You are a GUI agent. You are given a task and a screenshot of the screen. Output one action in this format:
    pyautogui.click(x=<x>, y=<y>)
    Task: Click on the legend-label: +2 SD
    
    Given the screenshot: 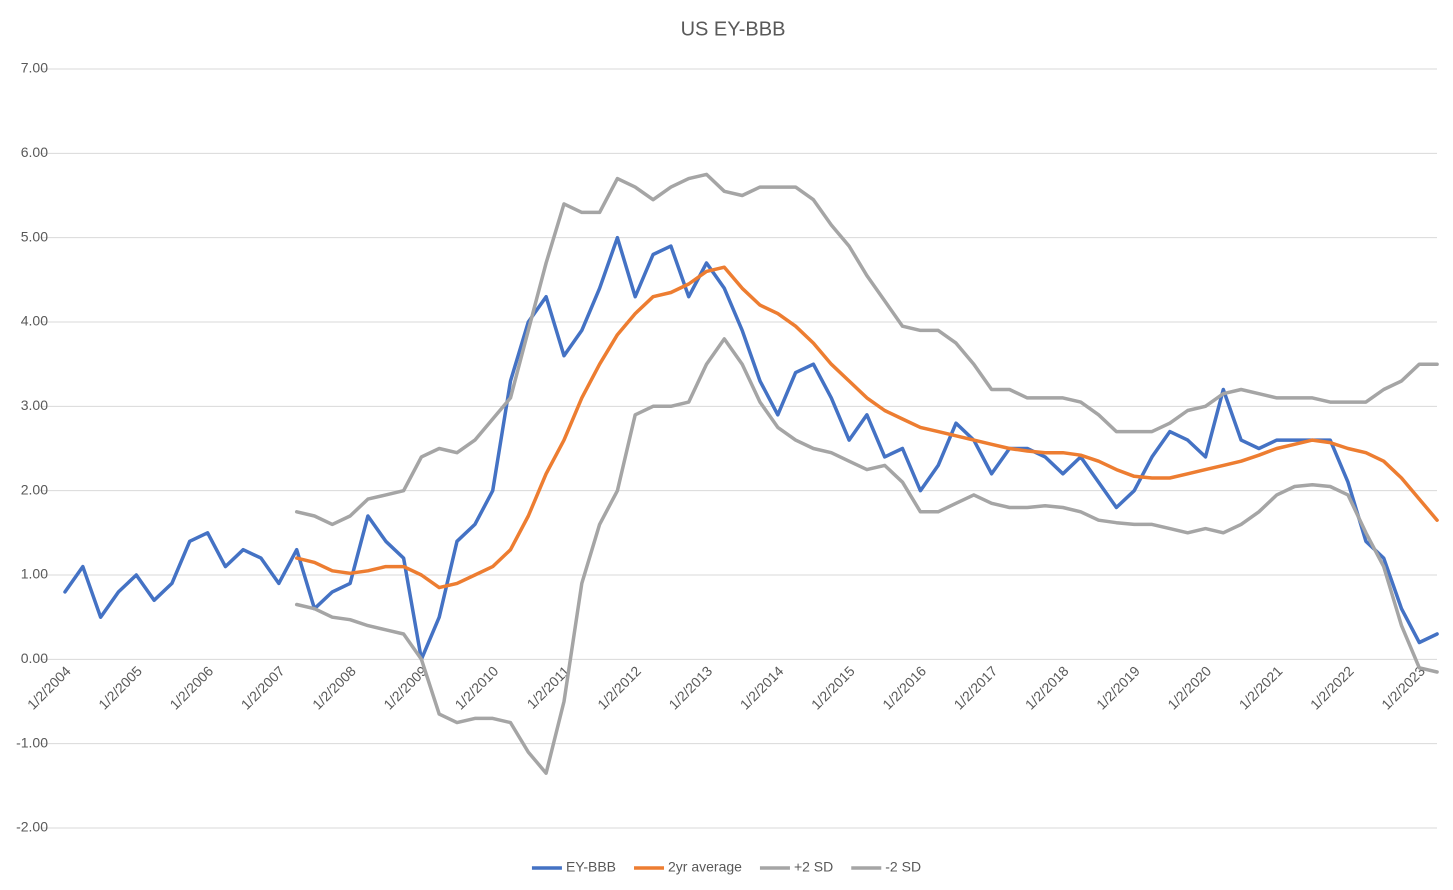 What is the action you would take?
    pyautogui.click(x=813, y=867)
    